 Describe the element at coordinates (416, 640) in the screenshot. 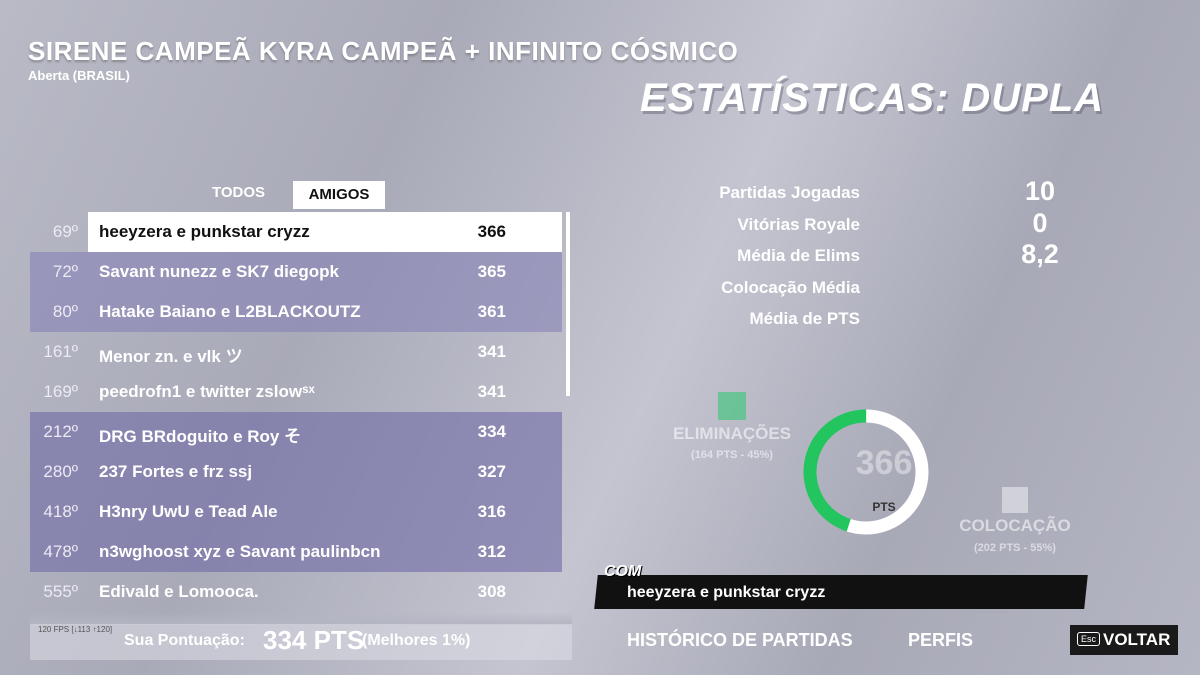

I see `score-rank: (Melhores 1%)` at that location.